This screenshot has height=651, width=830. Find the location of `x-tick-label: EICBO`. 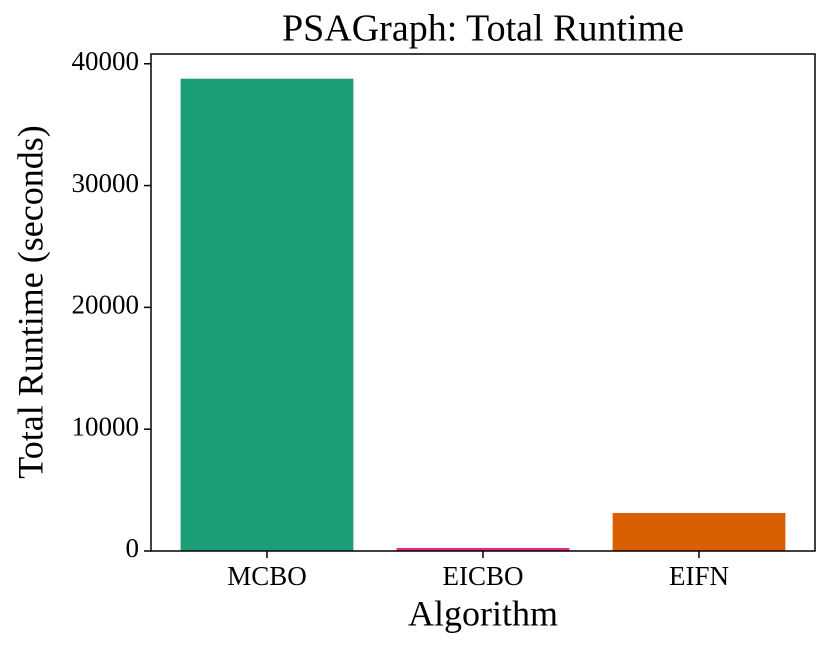

x-tick-label: EICBO is located at coordinates (483, 576).